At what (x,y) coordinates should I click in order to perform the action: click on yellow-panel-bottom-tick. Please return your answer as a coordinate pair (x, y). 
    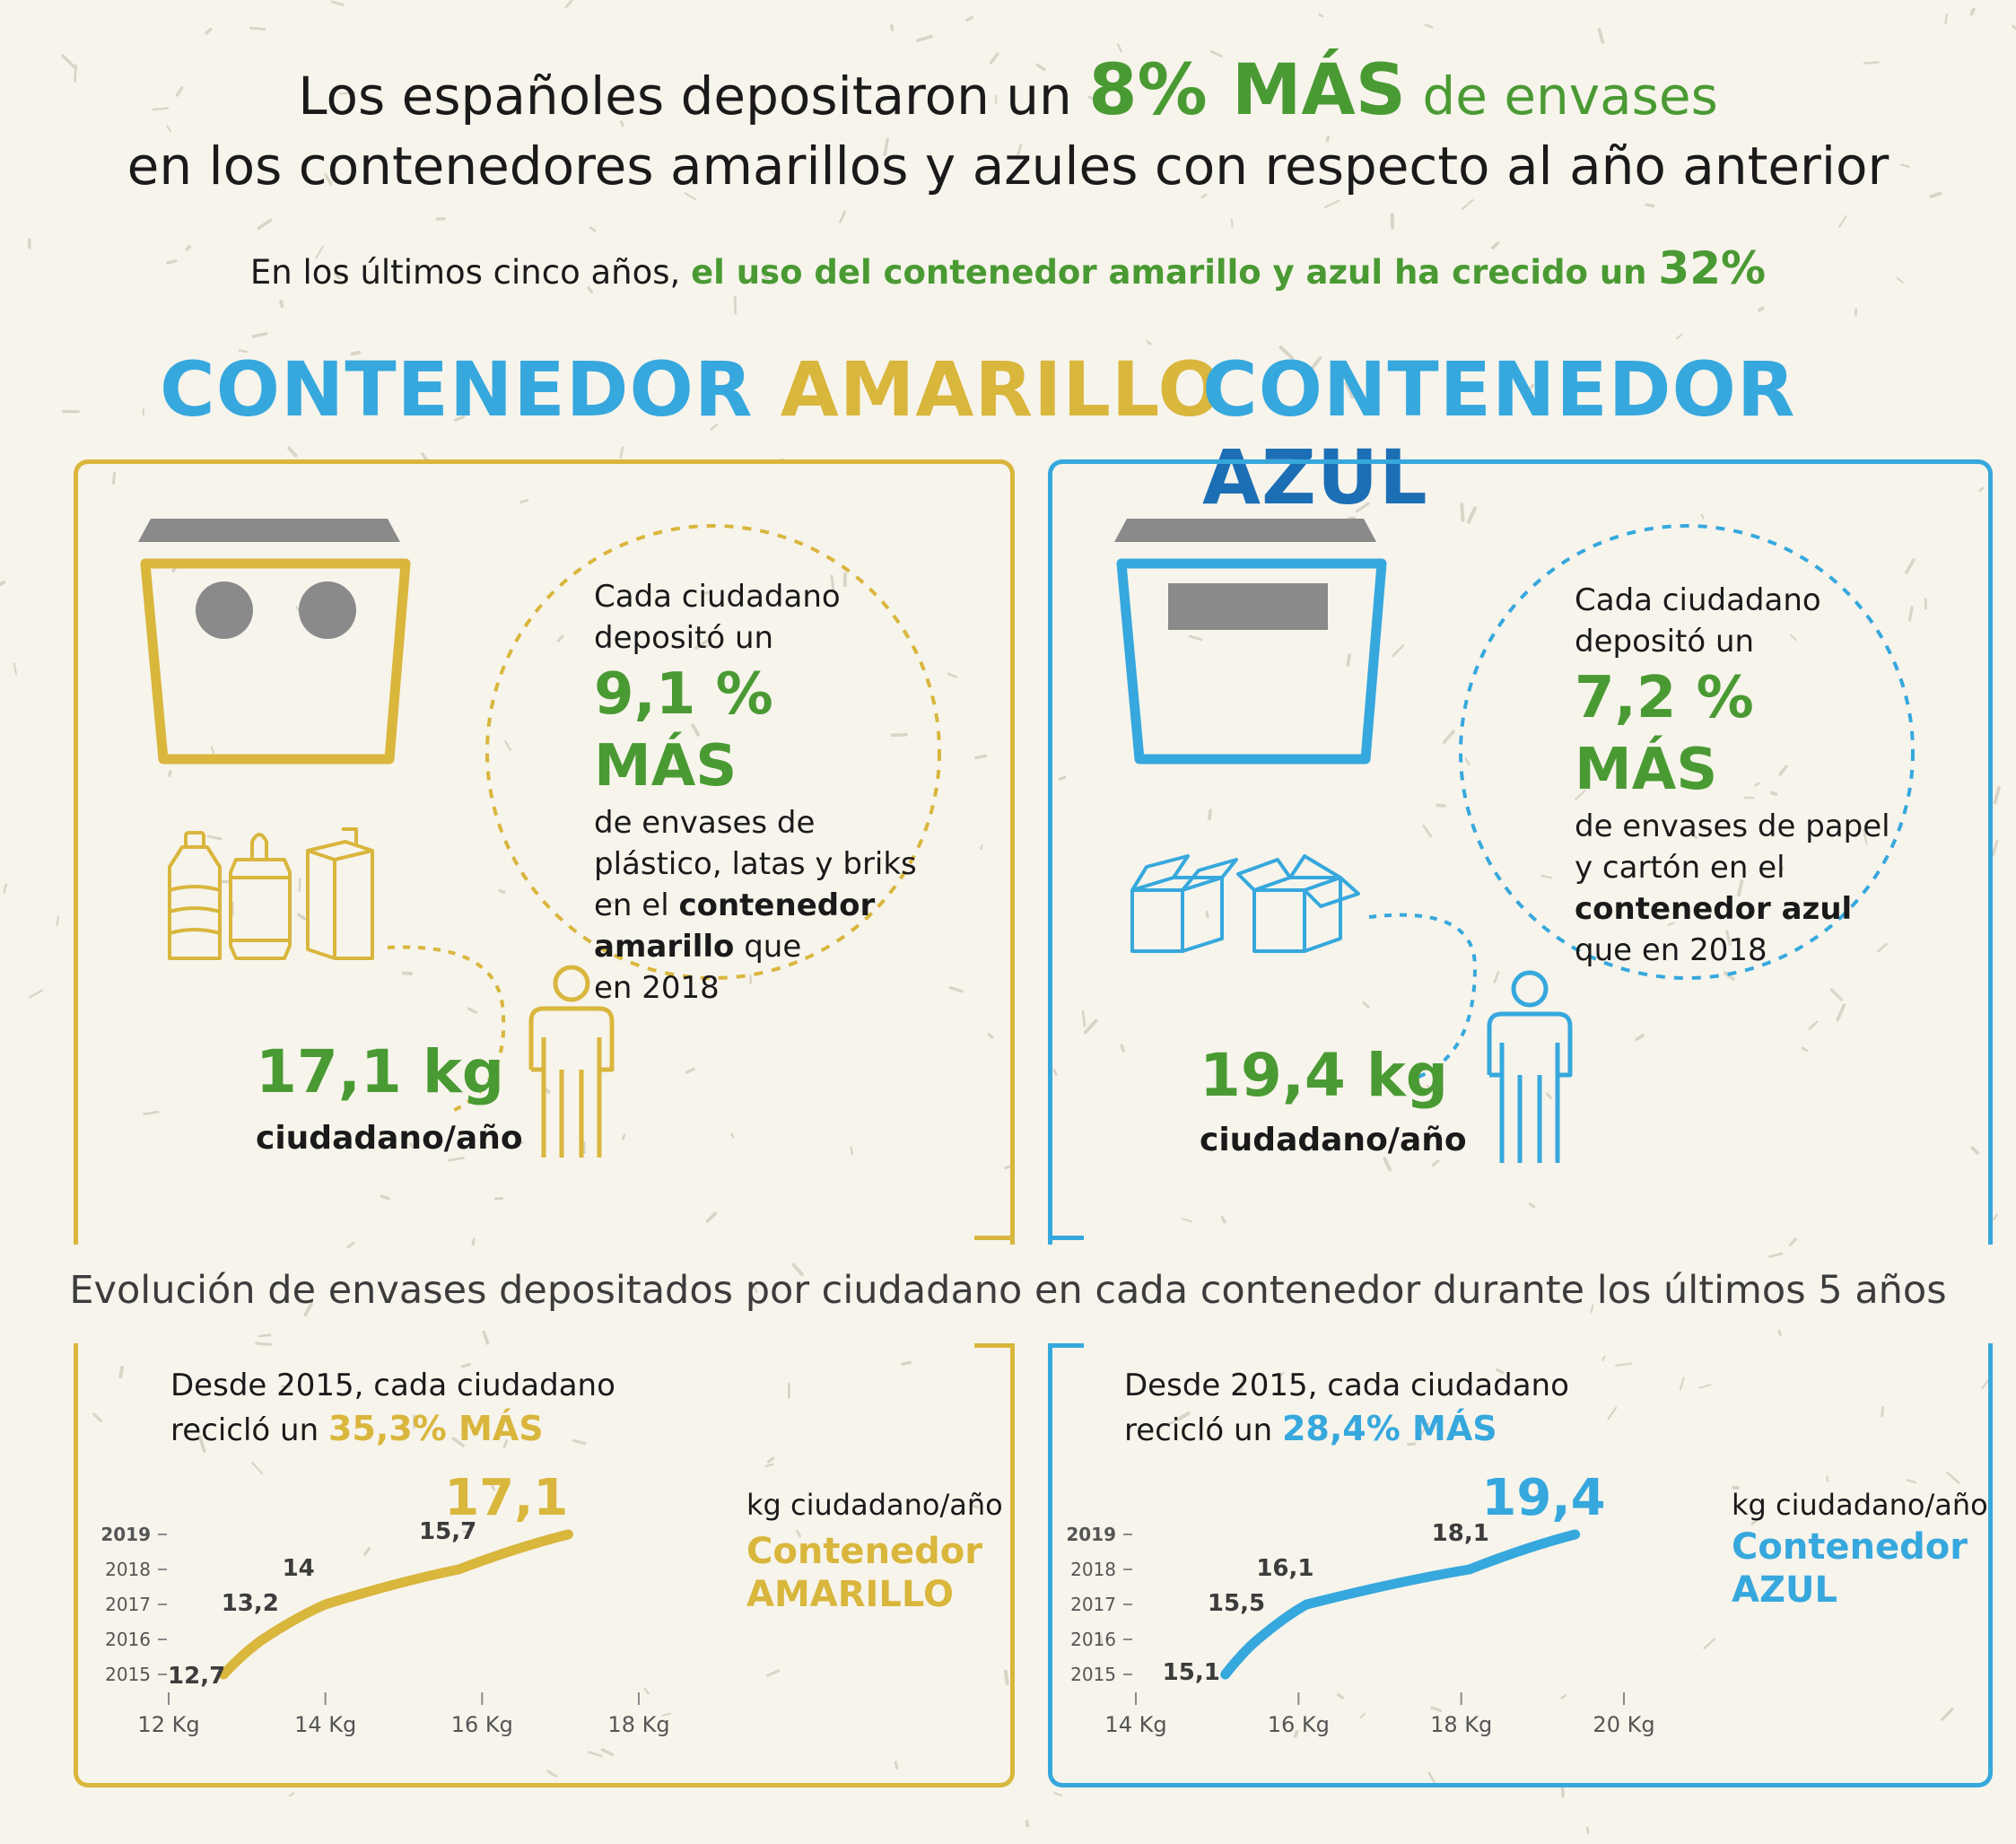
    Looking at the image, I should click on (992, 1345).